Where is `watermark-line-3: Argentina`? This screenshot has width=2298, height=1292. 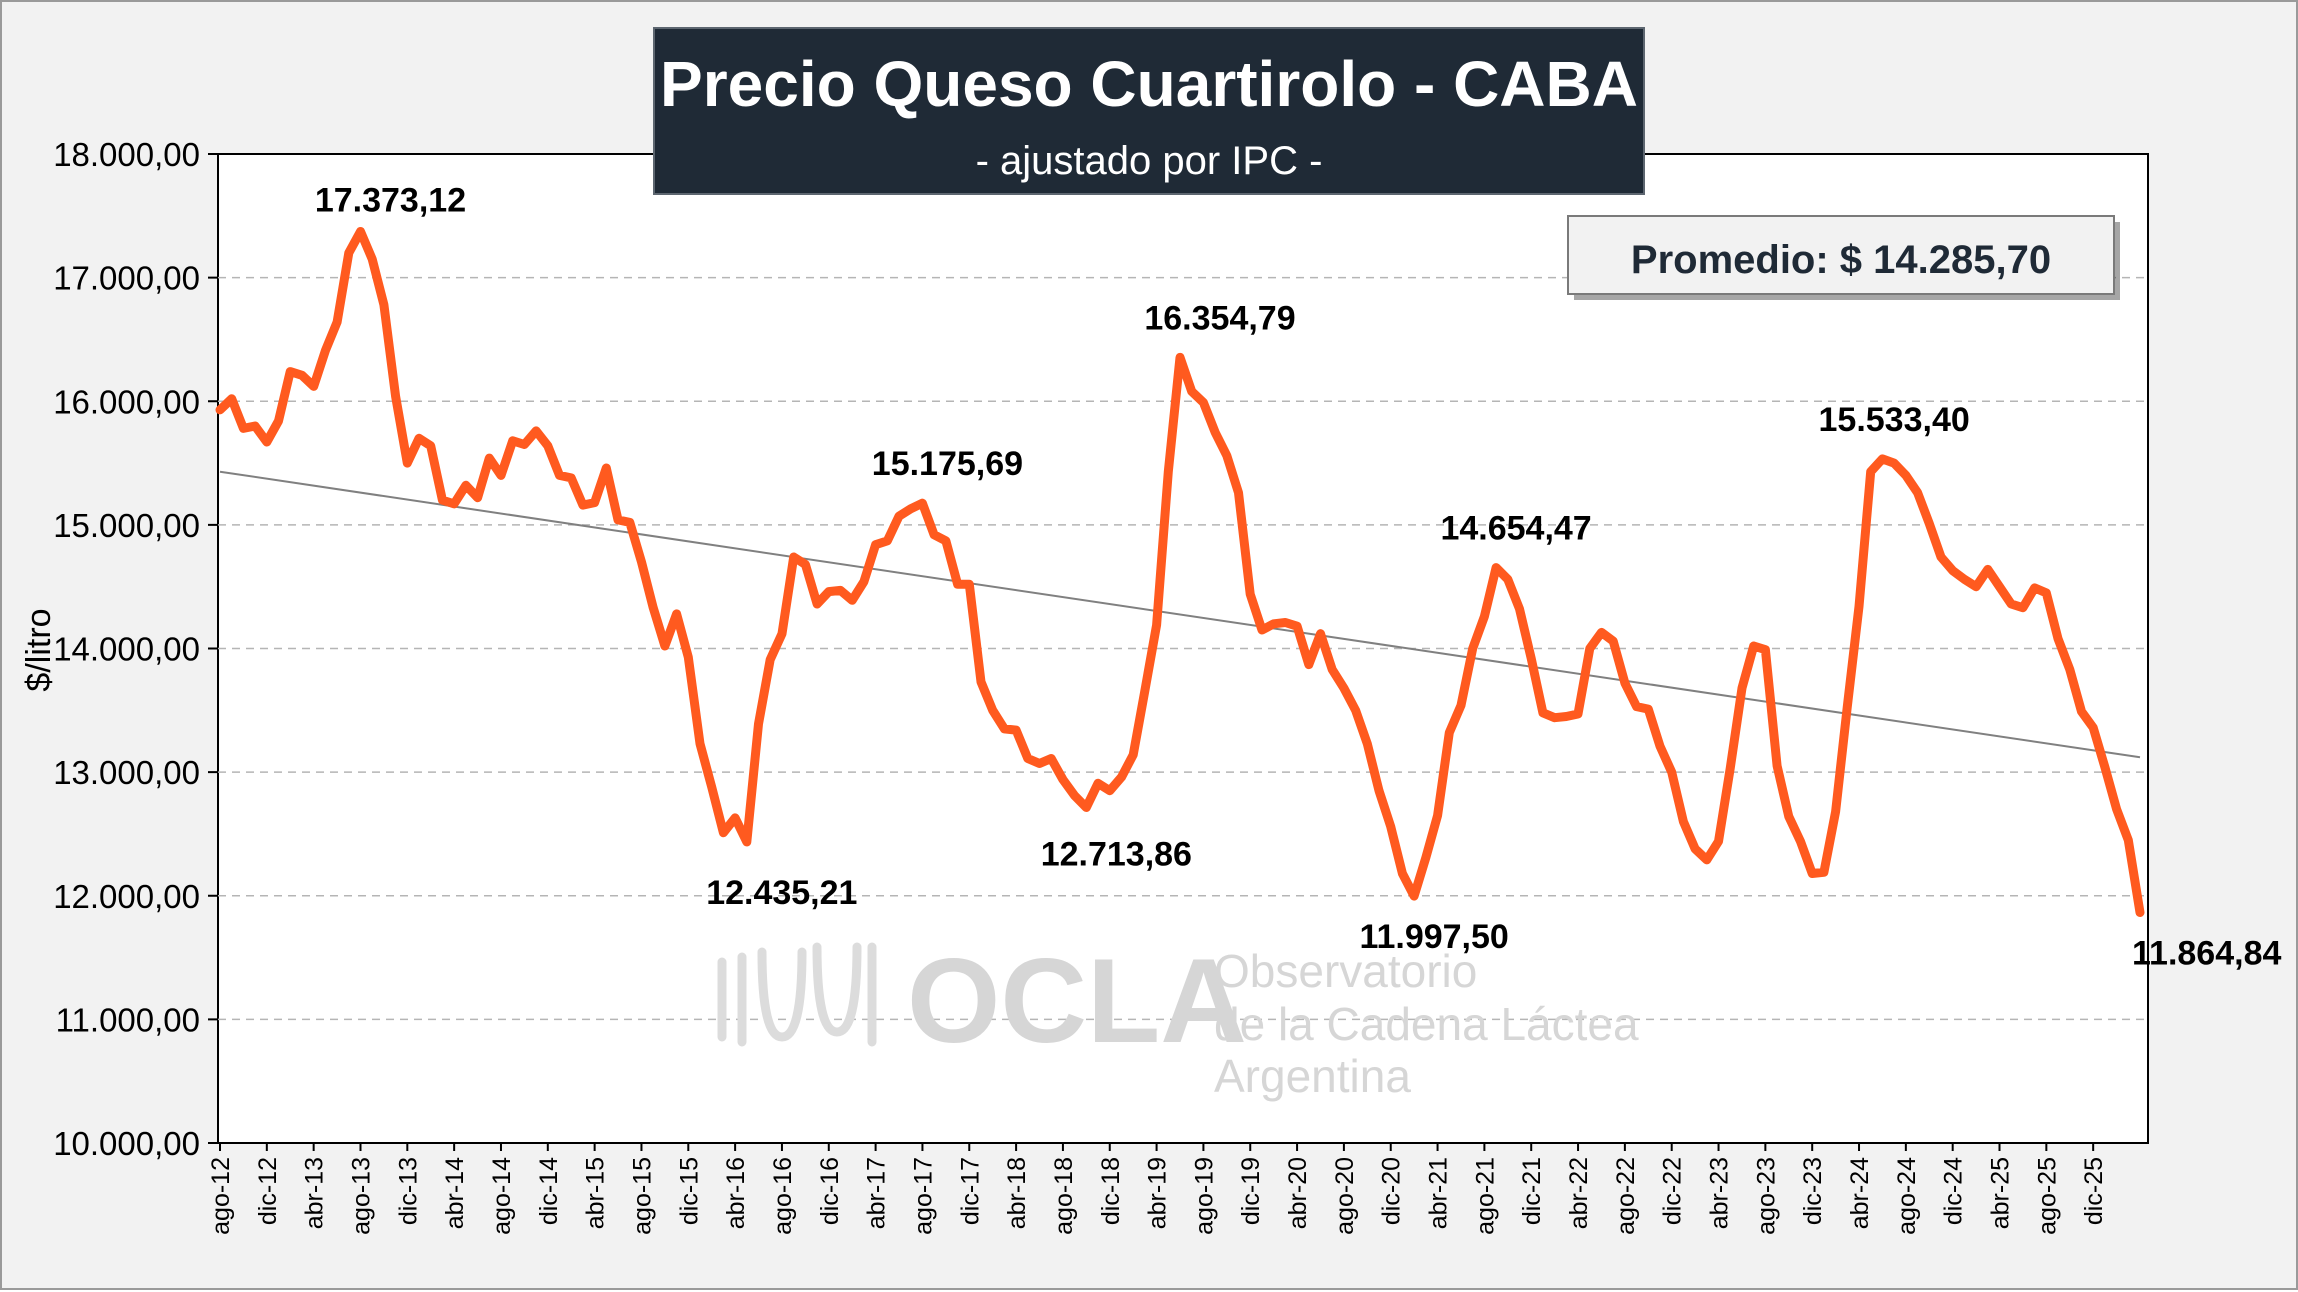
watermark-line-3: Argentina is located at coordinates (1312, 1076).